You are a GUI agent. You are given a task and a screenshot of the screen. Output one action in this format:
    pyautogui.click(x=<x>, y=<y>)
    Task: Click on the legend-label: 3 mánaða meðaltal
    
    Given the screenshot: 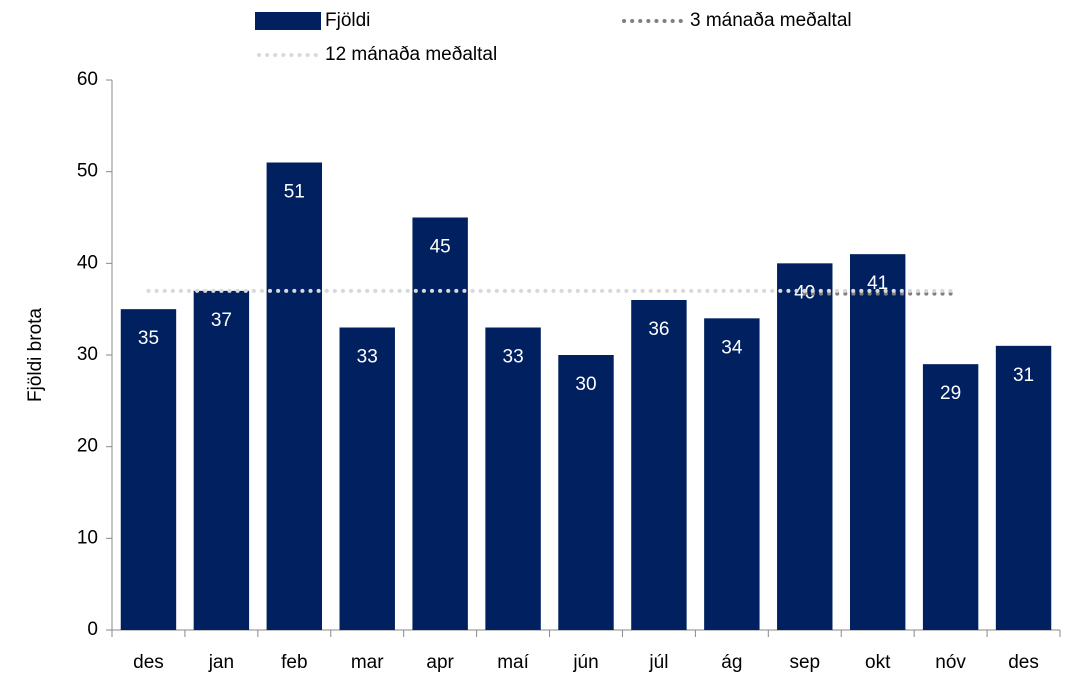 What is the action you would take?
    pyautogui.click(x=771, y=20)
    